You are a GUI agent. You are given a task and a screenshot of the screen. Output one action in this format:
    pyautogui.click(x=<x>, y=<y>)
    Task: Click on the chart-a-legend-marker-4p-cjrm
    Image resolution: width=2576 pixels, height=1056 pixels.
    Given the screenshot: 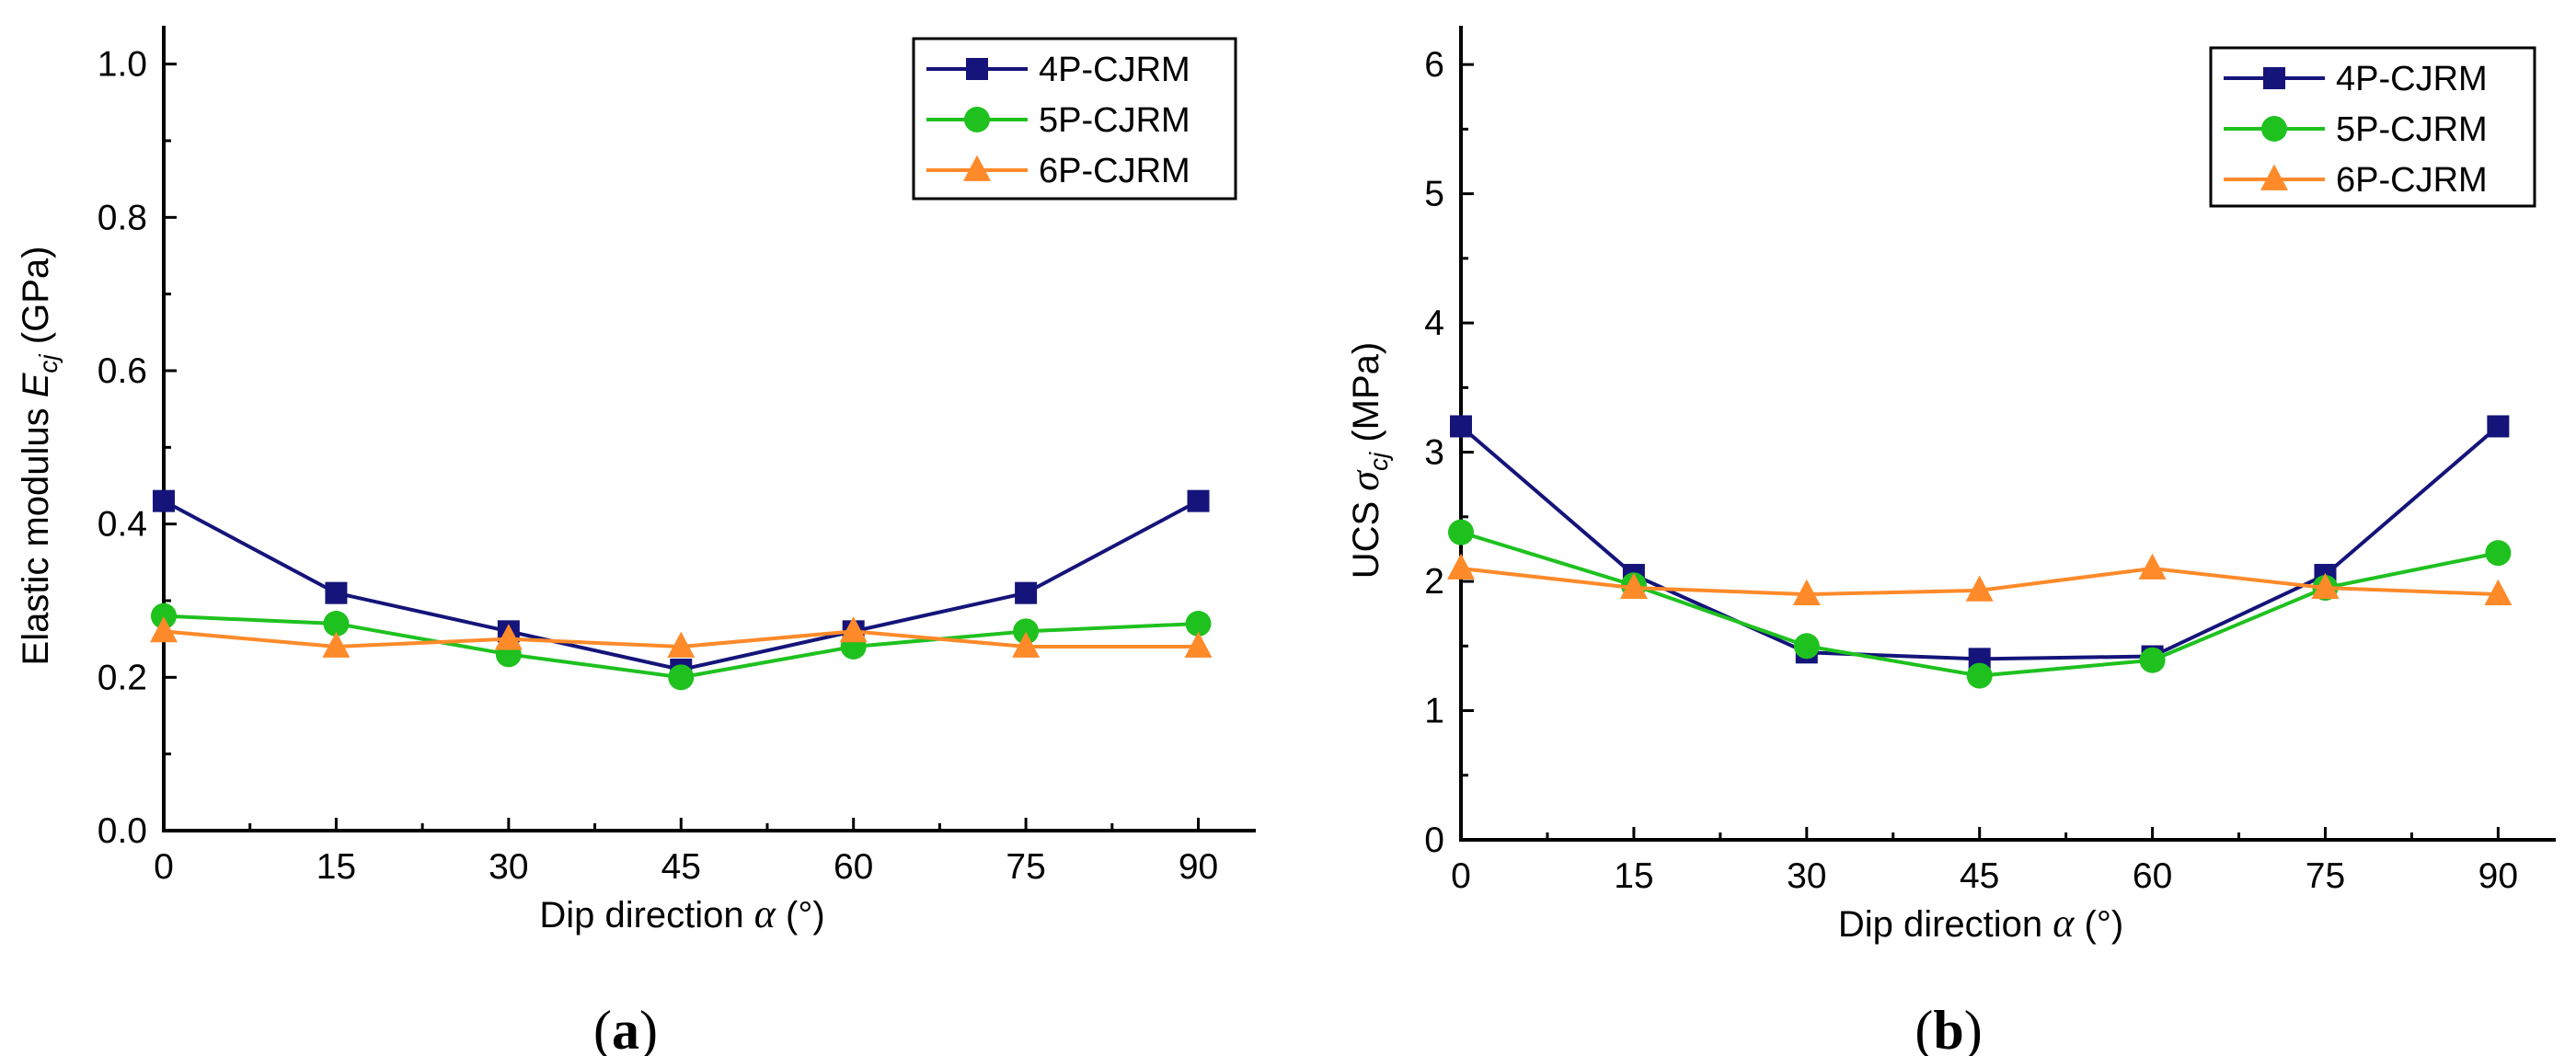 What is the action you would take?
    pyautogui.click(x=977, y=69)
    